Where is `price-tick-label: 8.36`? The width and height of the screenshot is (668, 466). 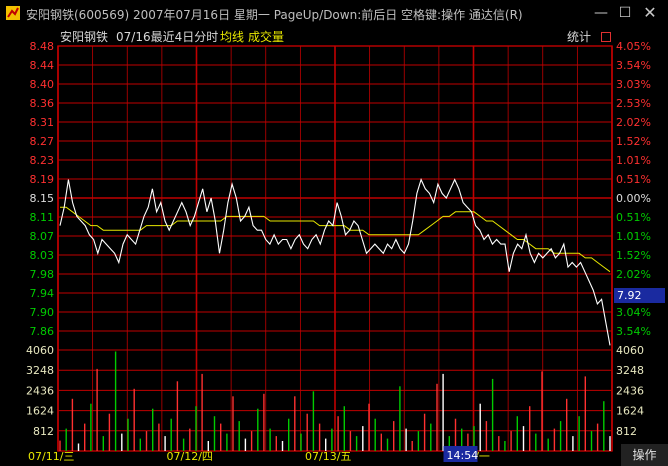 price-tick-label: 8.36 is located at coordinates (42, 103).